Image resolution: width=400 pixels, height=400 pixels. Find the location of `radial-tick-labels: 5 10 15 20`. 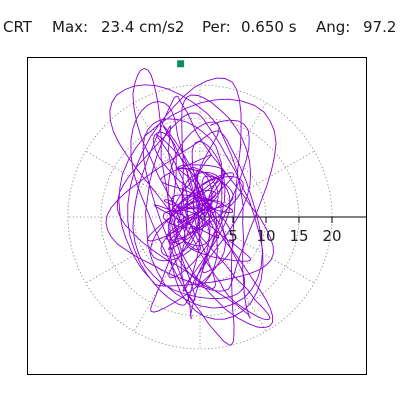

radial-tick-labels: 5 10 15 20 is located at coordinates (285, 231).